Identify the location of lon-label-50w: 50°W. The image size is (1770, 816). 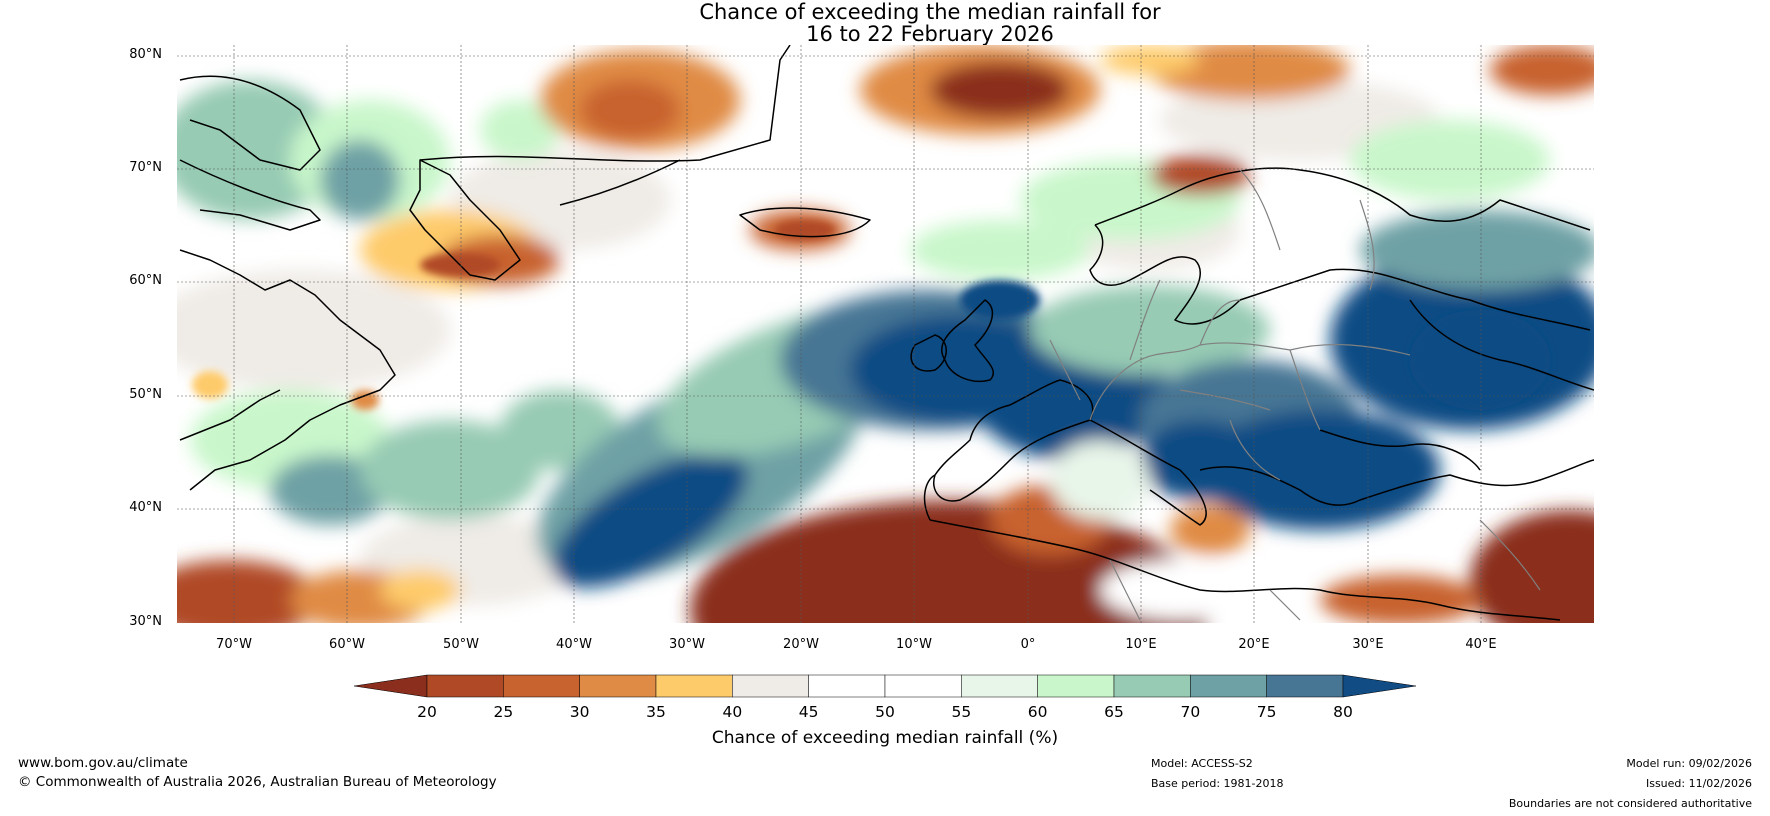
(461, 644).